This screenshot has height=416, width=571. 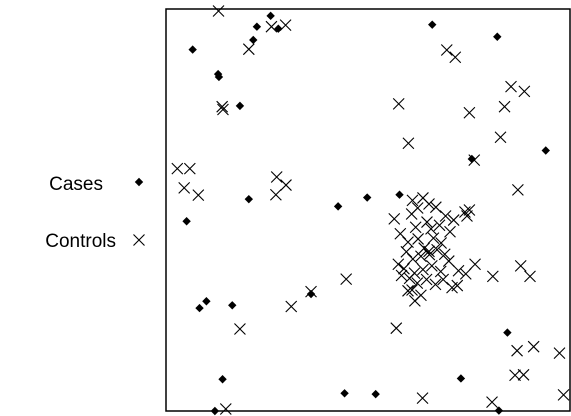 I want to click on legend-cross-icon, so click(x=139, y=240).